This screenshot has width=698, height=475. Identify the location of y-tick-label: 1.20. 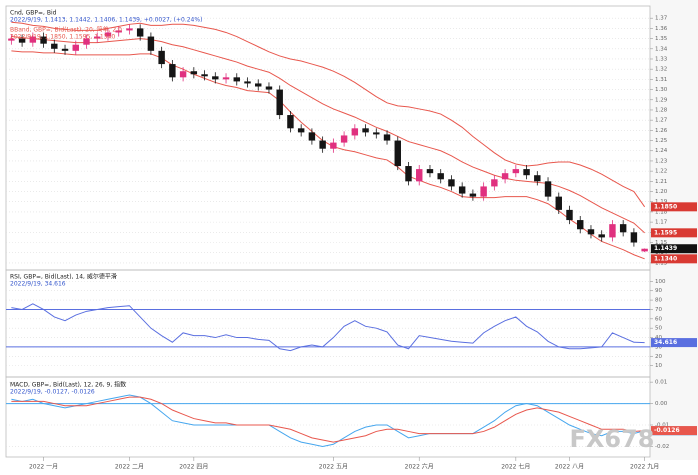
(661, 192).